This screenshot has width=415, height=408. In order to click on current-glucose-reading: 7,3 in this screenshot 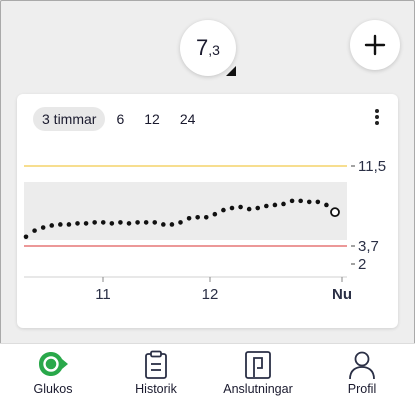, I will do `click(208, 48)`.